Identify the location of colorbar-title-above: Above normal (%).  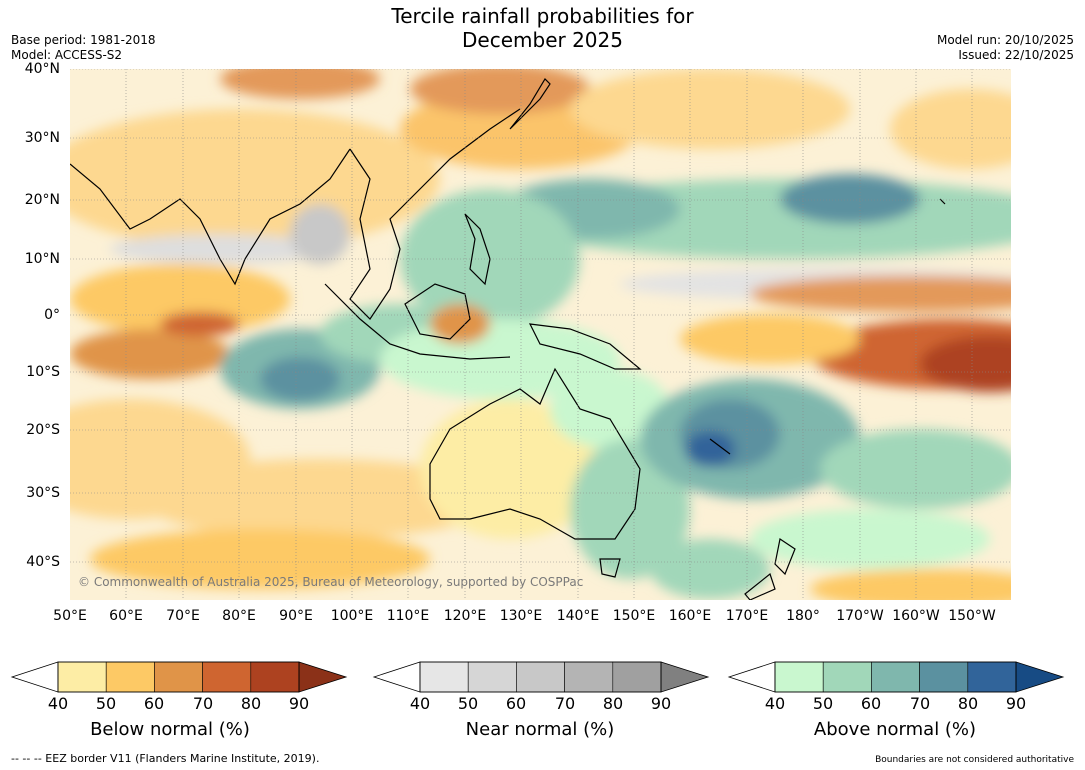
(895, 729).